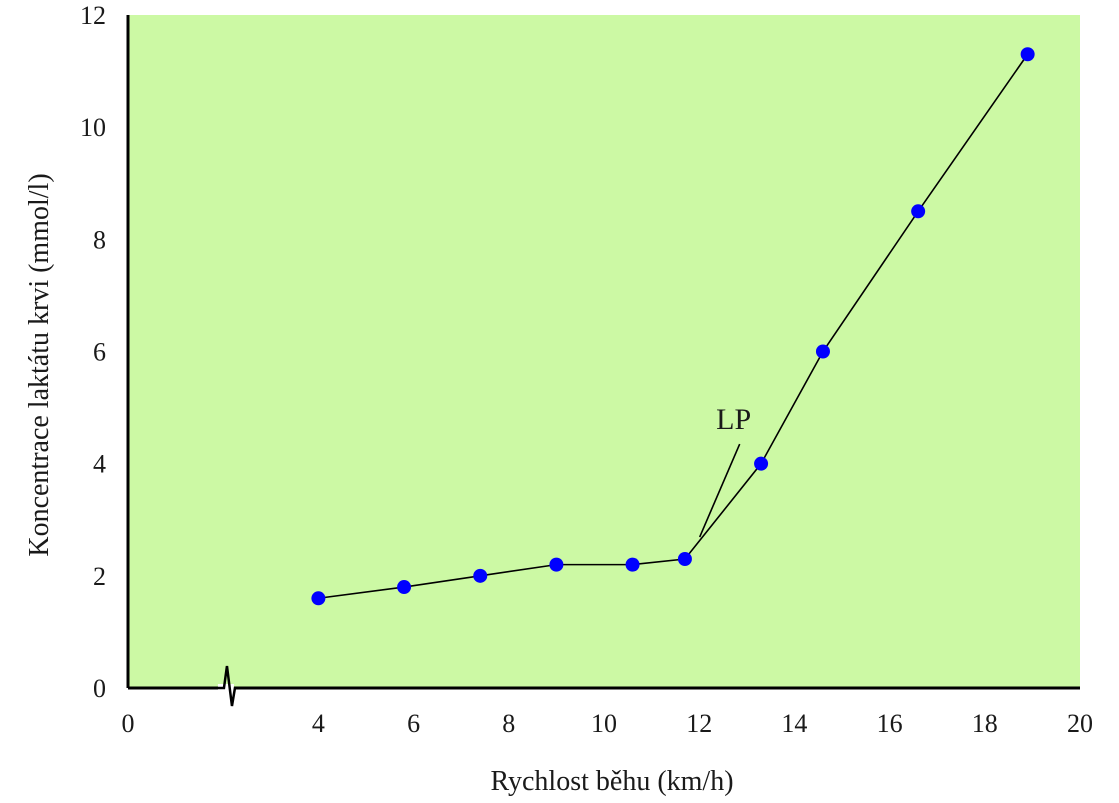 This screenshot has width=1119, height=803. Describe the element at coordinates (128, 723) in the screenshot. I see `x-tick-label: 0` at that location.